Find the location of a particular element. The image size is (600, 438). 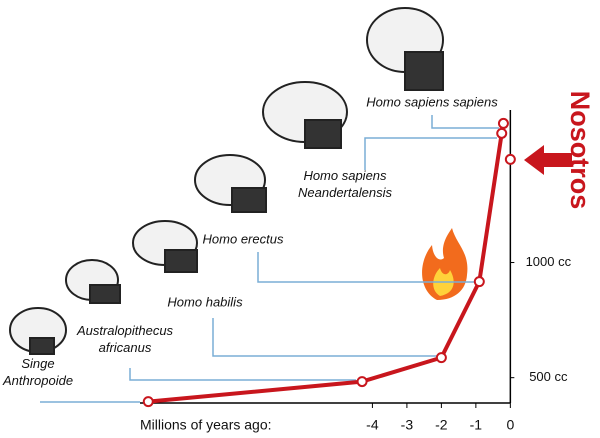

species-label: Homo erectus is located at coordinates (243, 238).